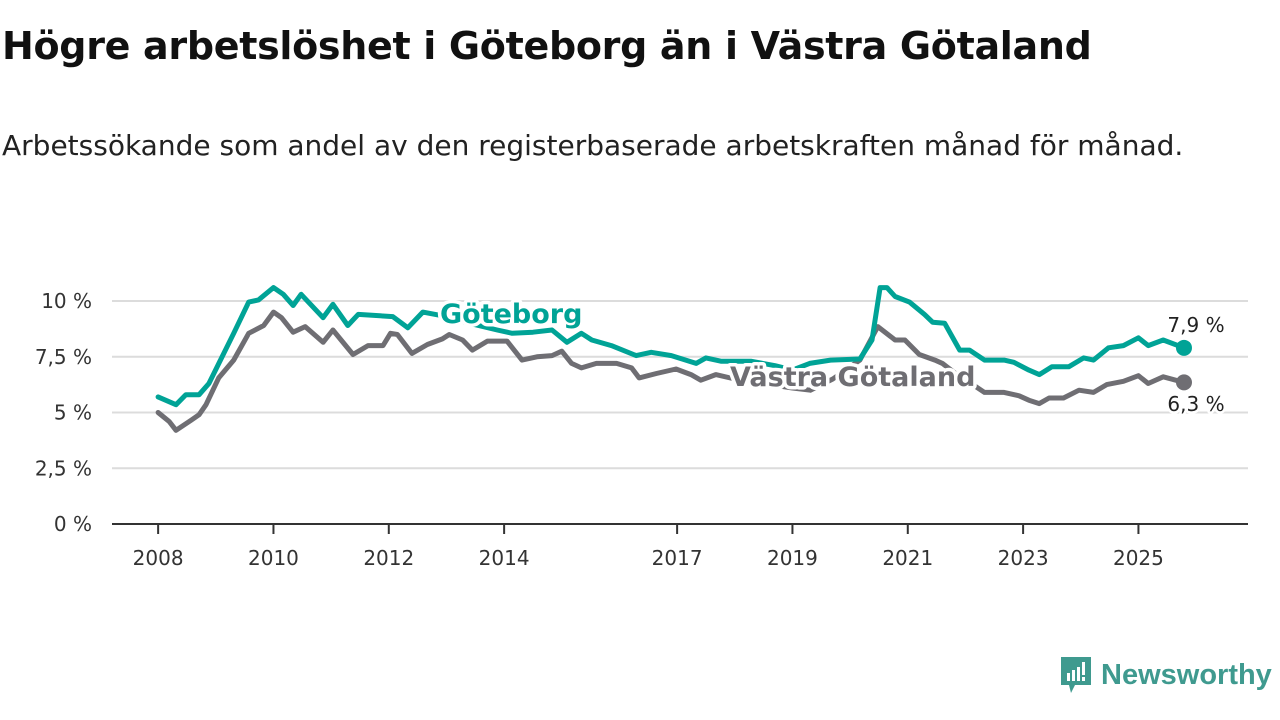 This screenshot has height=720, width=1280. I want to click on end-point-v-stra-g-taland, so click(1183, 382).